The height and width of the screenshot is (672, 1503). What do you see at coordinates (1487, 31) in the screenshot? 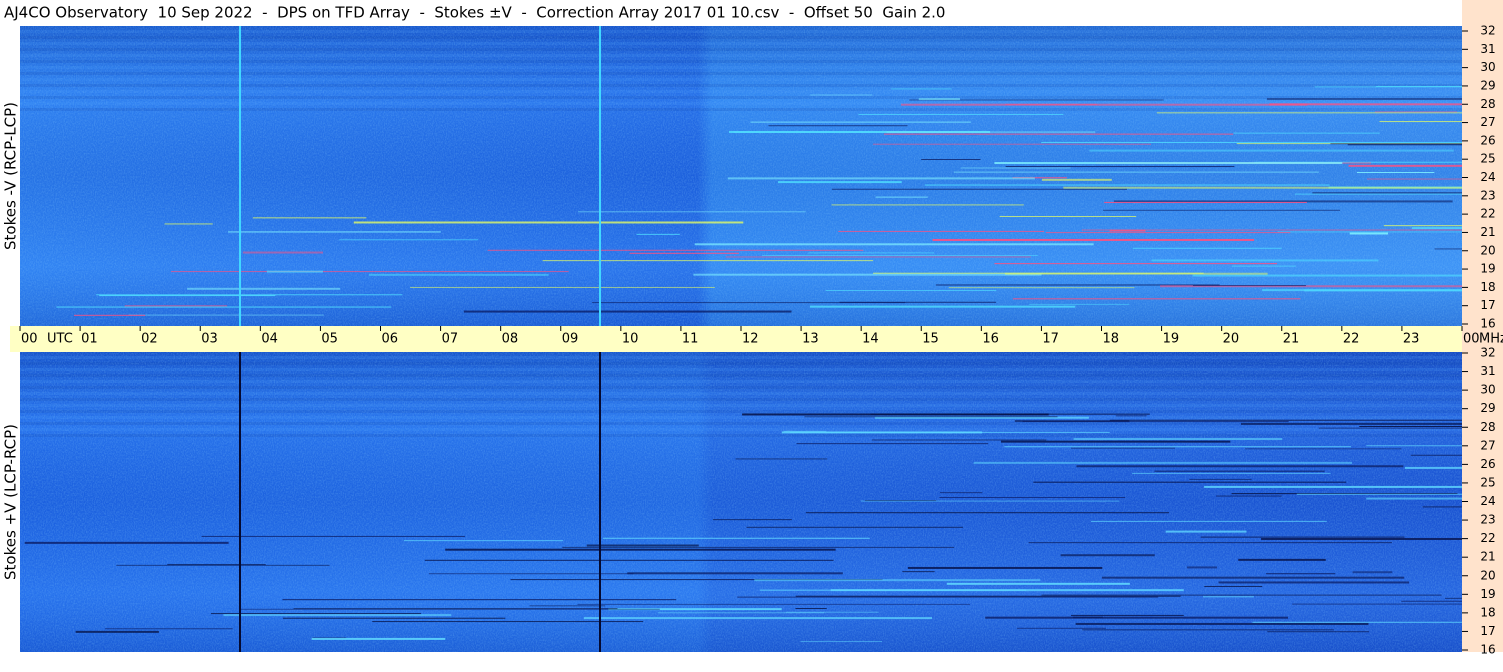
I see `y-tick-label: 32` at bounding box center [1487, 31].